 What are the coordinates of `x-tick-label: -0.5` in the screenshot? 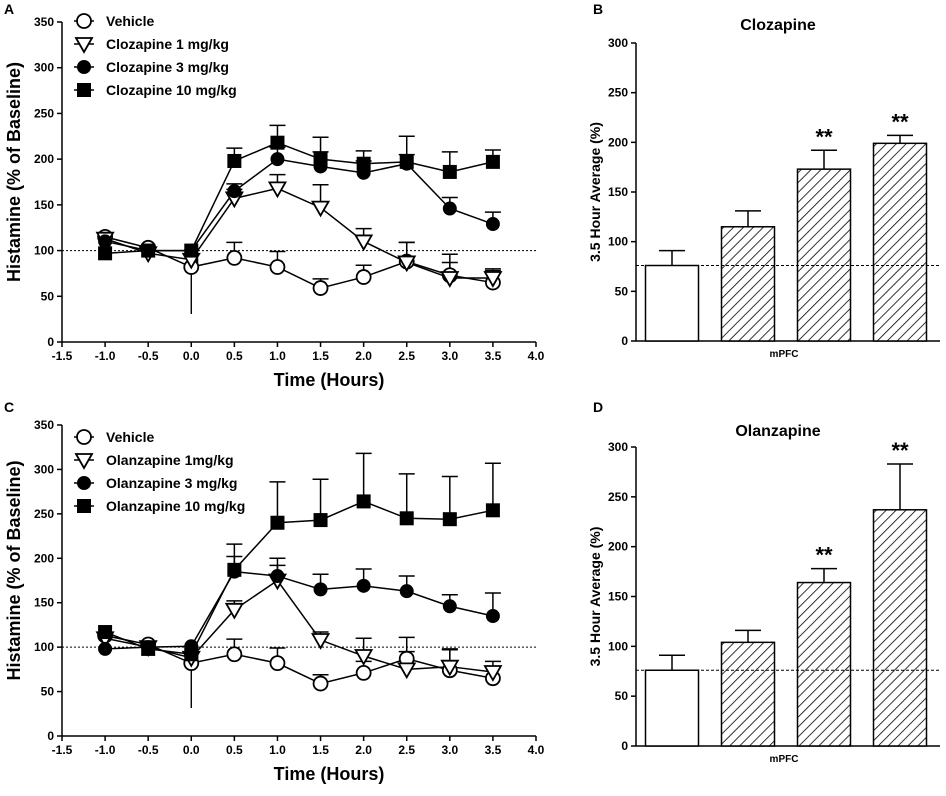 It's located at (148, 356).